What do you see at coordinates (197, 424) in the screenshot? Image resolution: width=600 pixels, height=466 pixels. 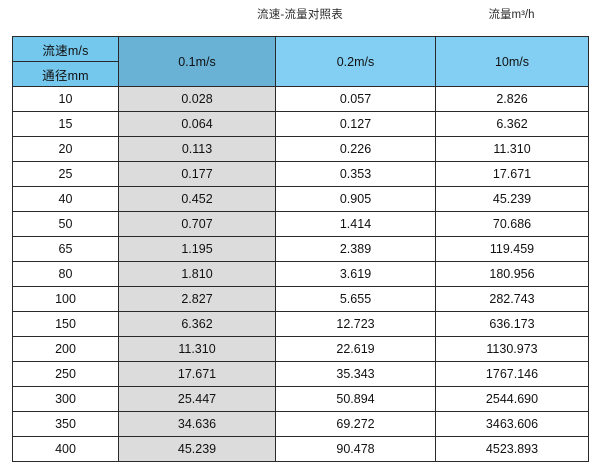 I see `cell-flow-0: 34.636` at bounding box center [197, 424].